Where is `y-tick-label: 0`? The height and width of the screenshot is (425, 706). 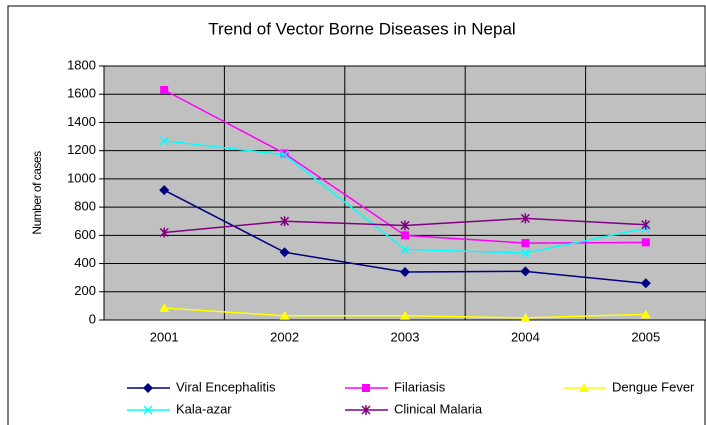 y-tick-label: 0 is located at coordinates (92, 318).